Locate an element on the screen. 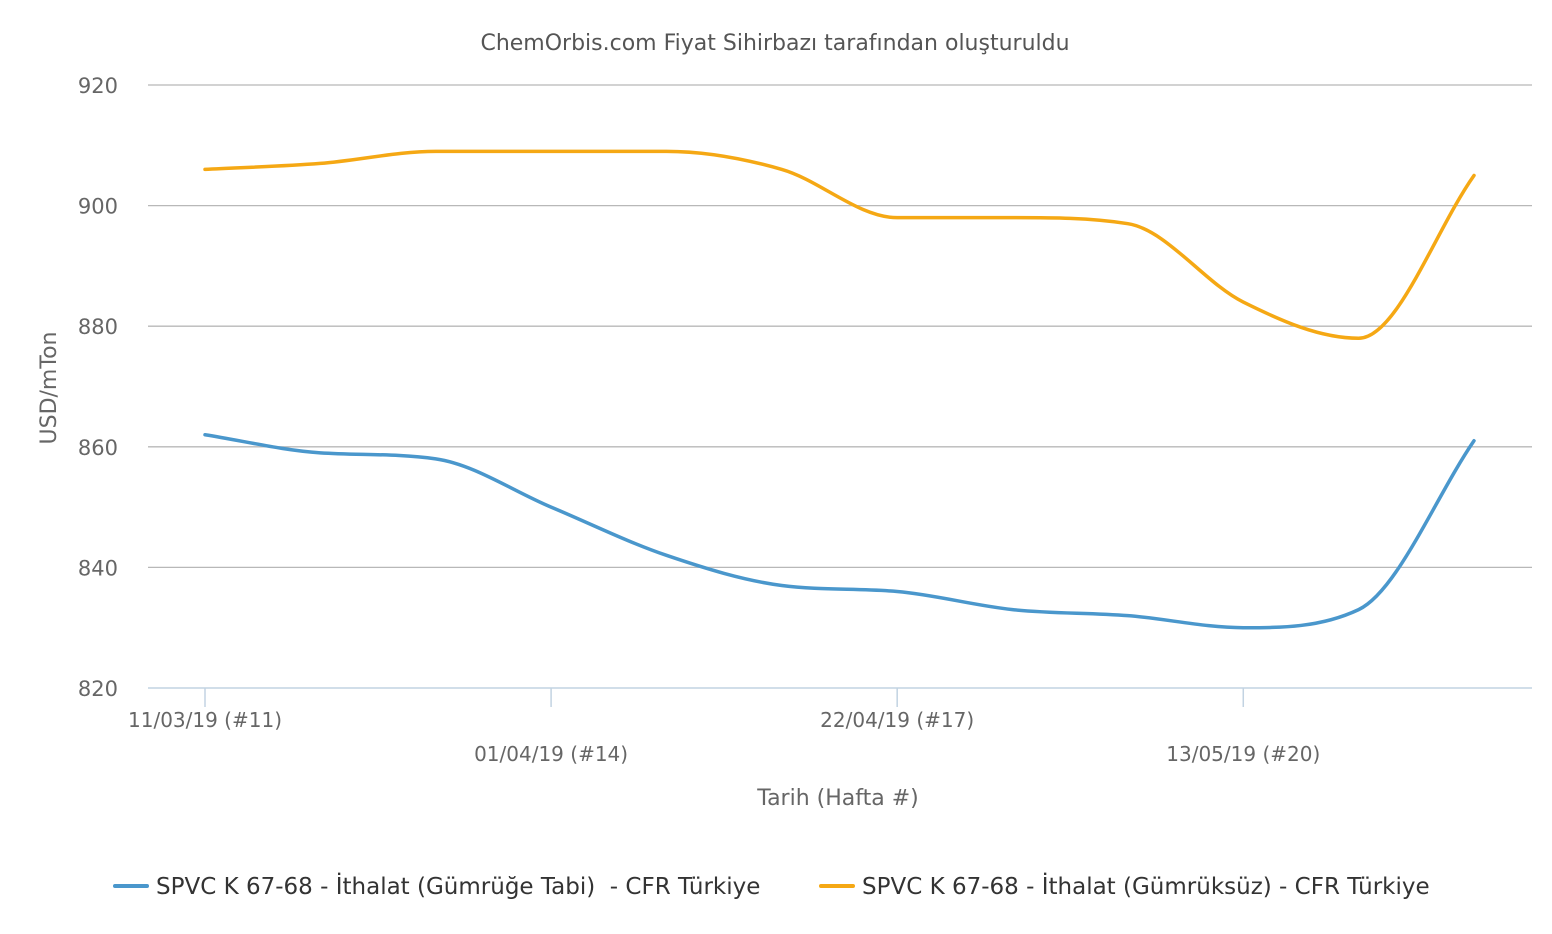 The width and height of the screenshot is (1552, 934). y-tick-label: 820 is located at coordinates (98, 689).